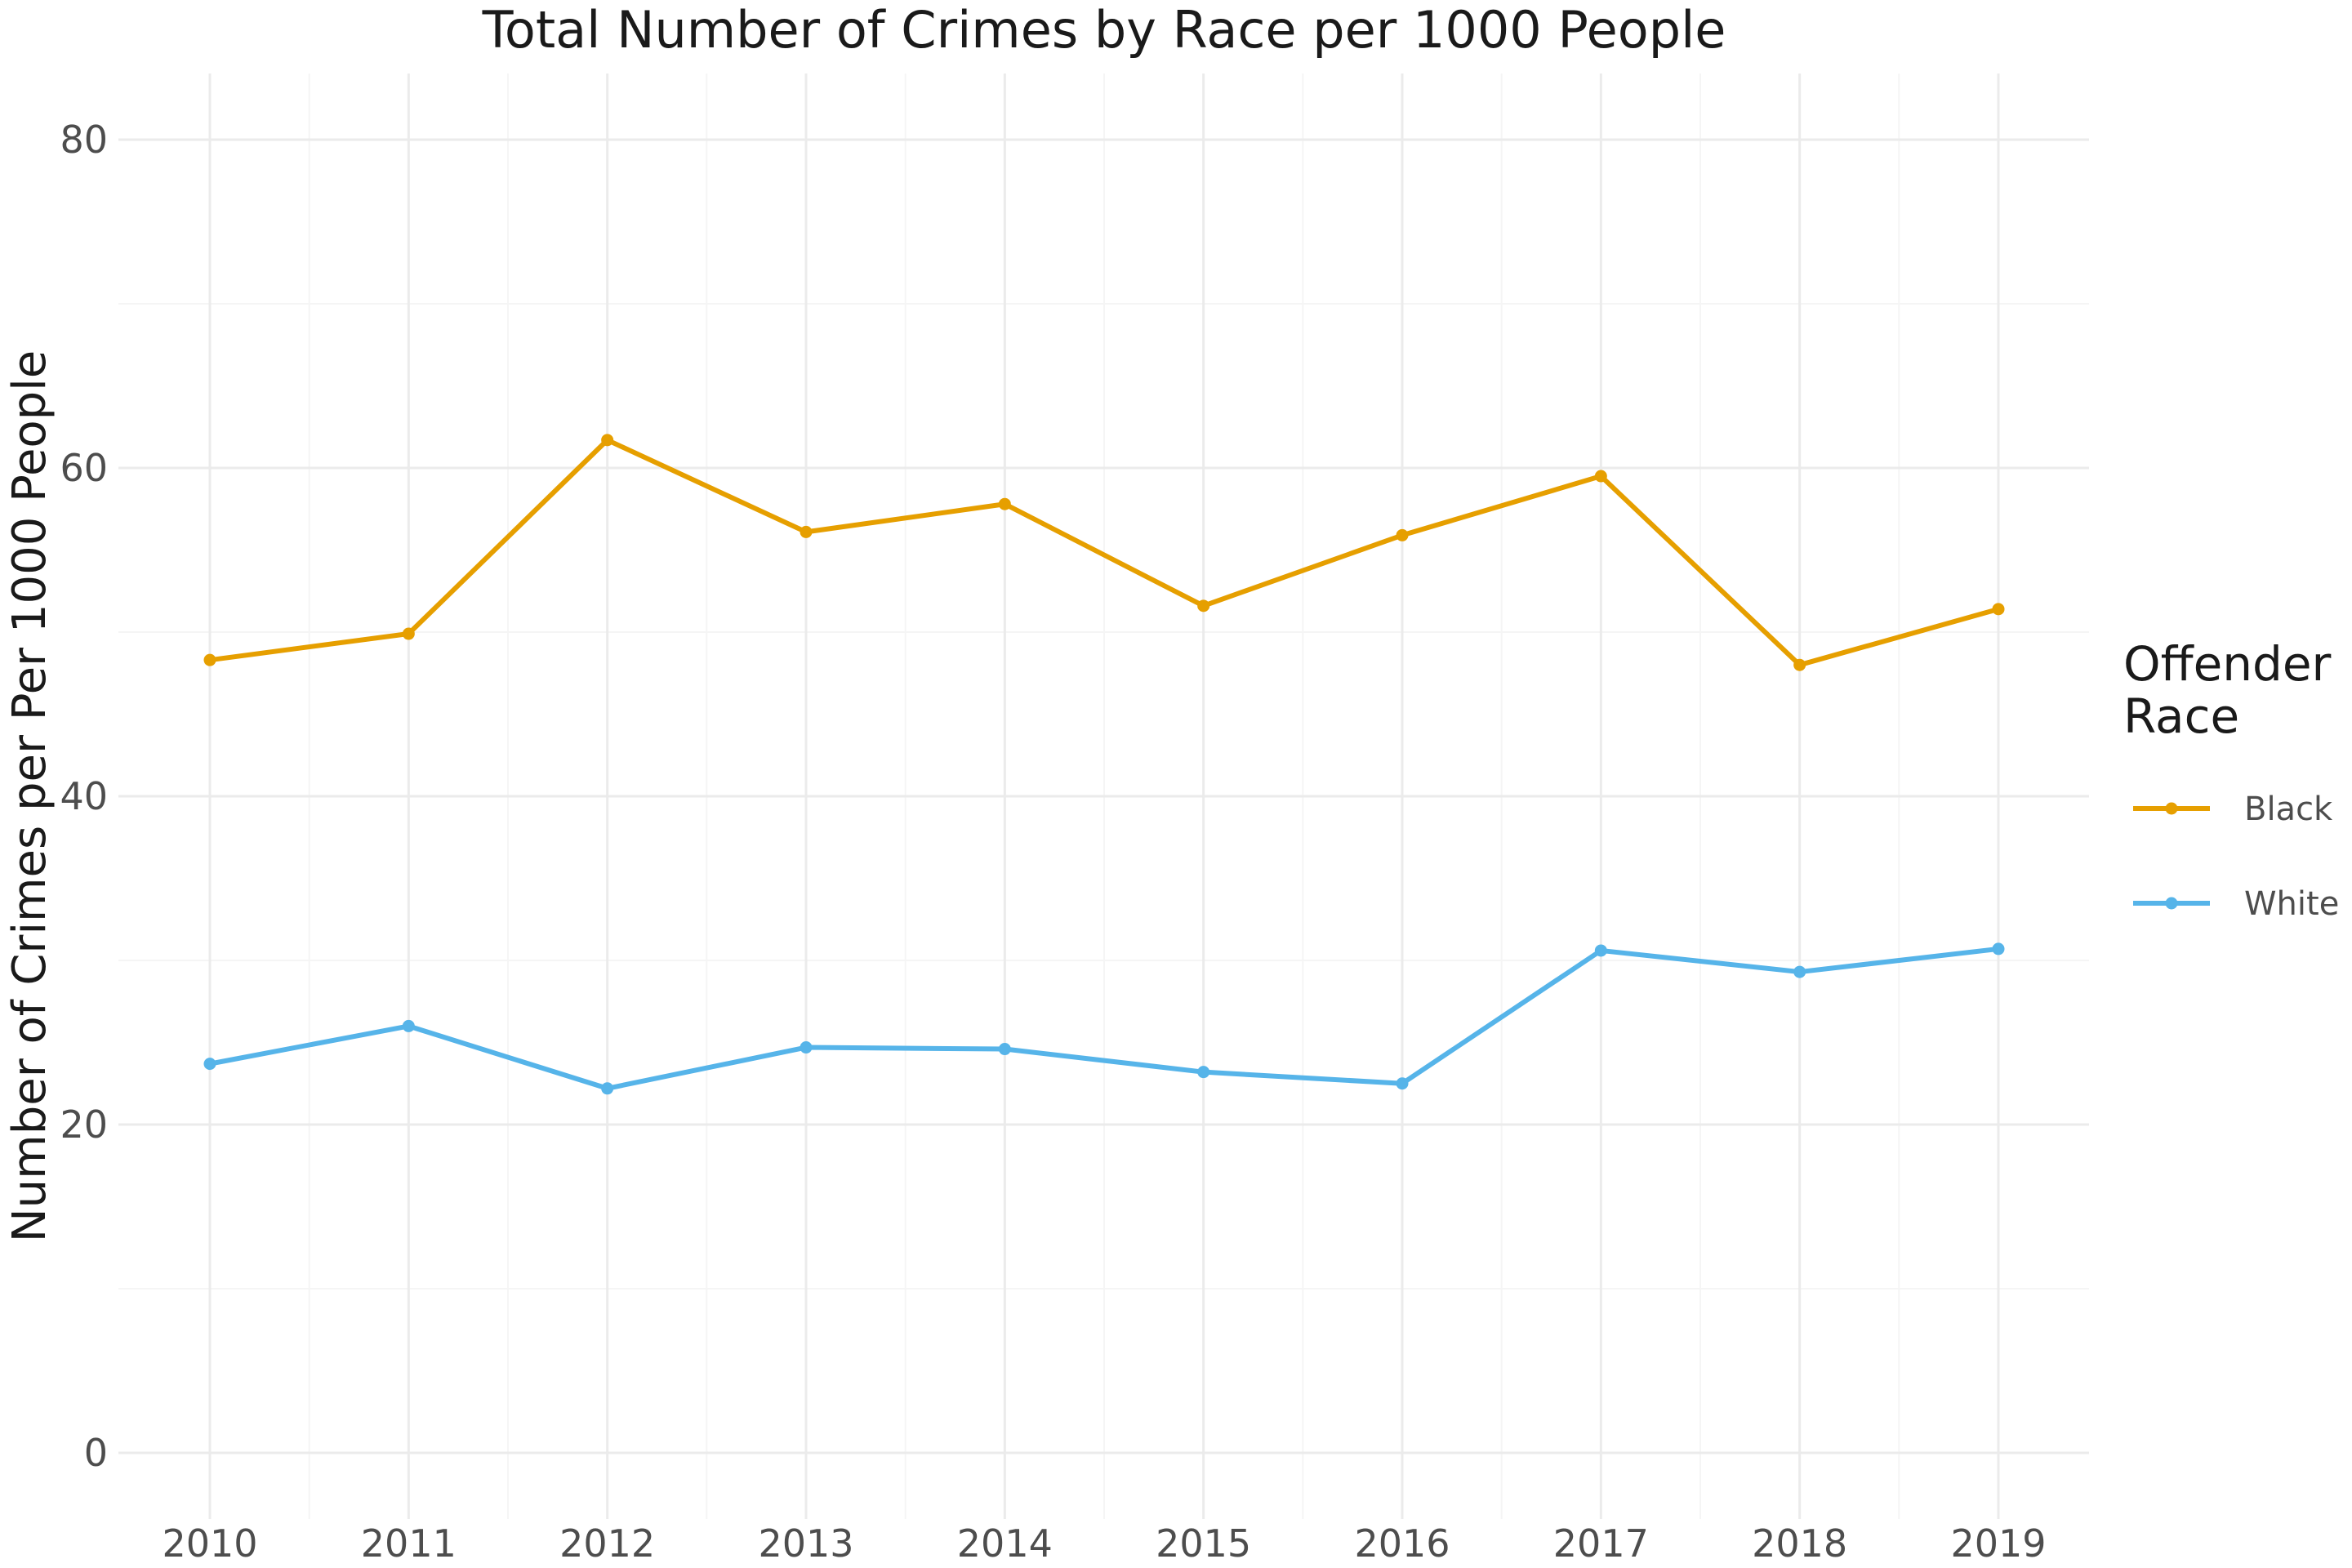 This screenshot has height=1568, width=2352. I want to click on series-line-black, so click(1104, 552).